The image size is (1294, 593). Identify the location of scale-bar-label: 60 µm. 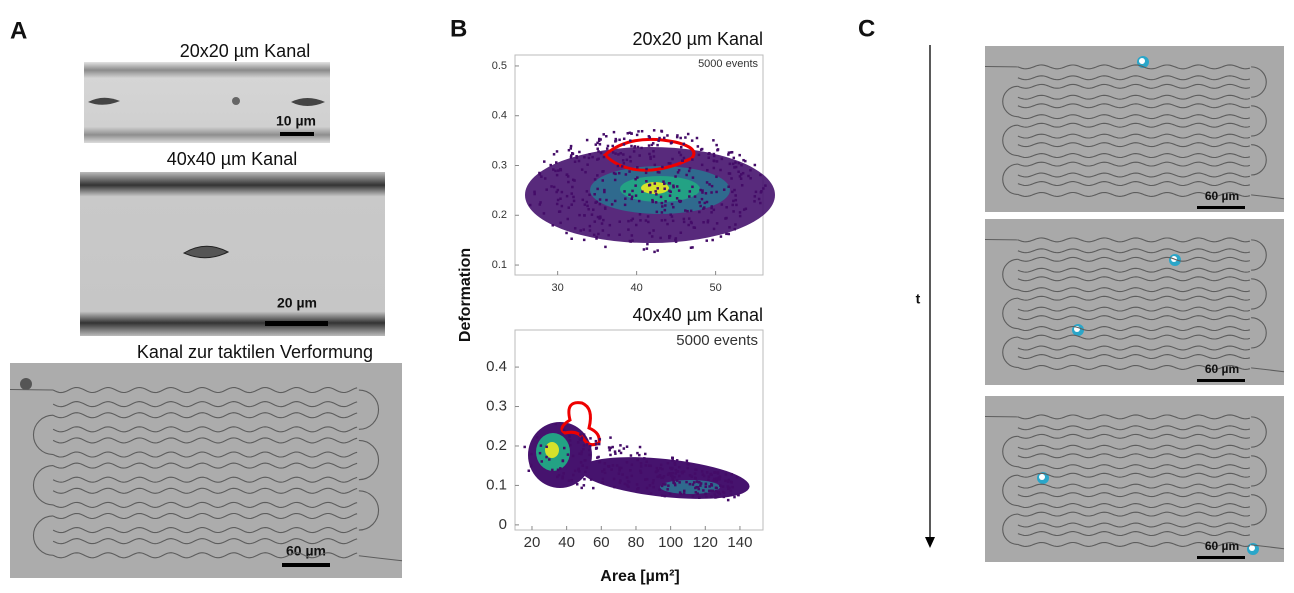
(1222, 369).